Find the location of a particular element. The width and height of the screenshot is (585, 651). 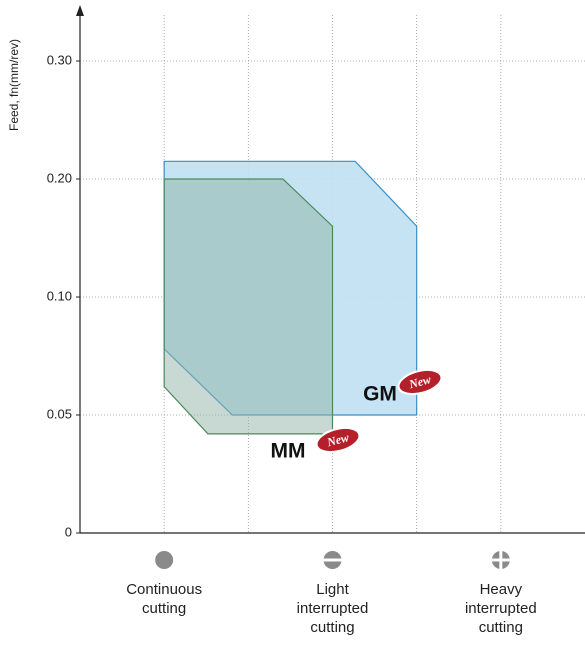

series-label: MM is located at coordinates (288, 451).